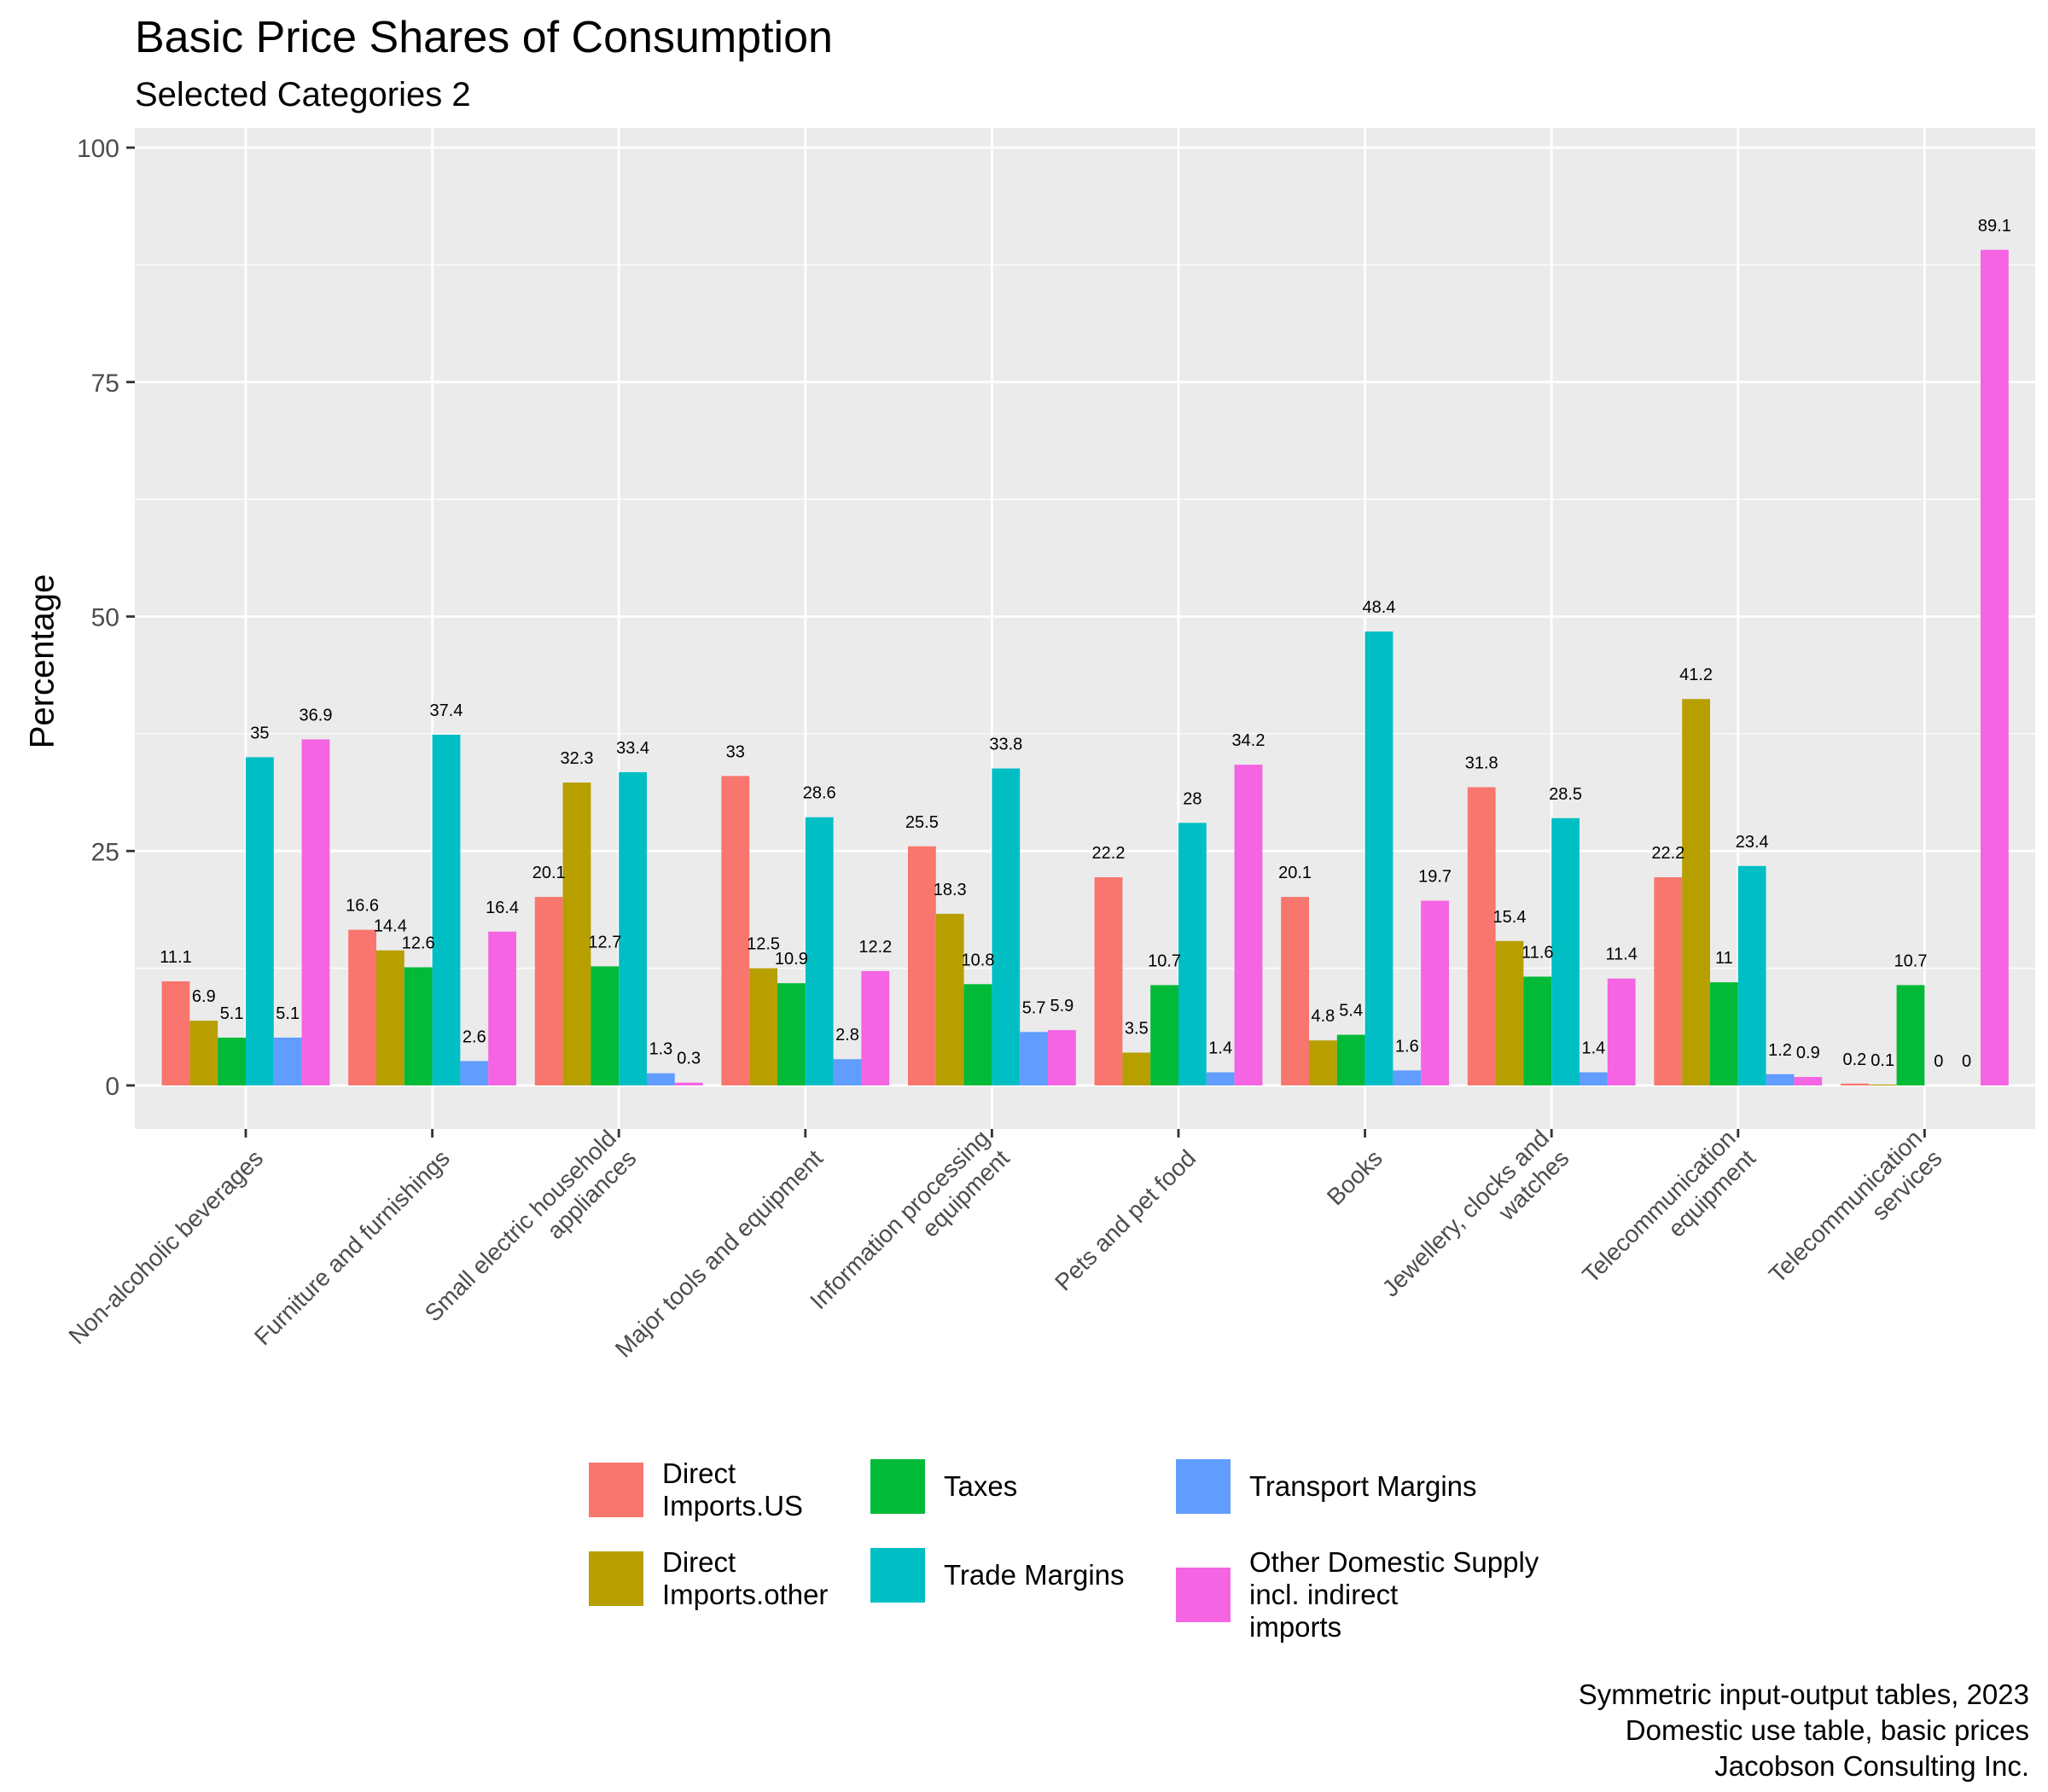 This screenshot has width=2048, height=1792. What do you see at coordinates (1192, 954) in the screenshot?
I see `bar-trade-margins-pets-and-pet-food` at bounding box center [1192, 954].